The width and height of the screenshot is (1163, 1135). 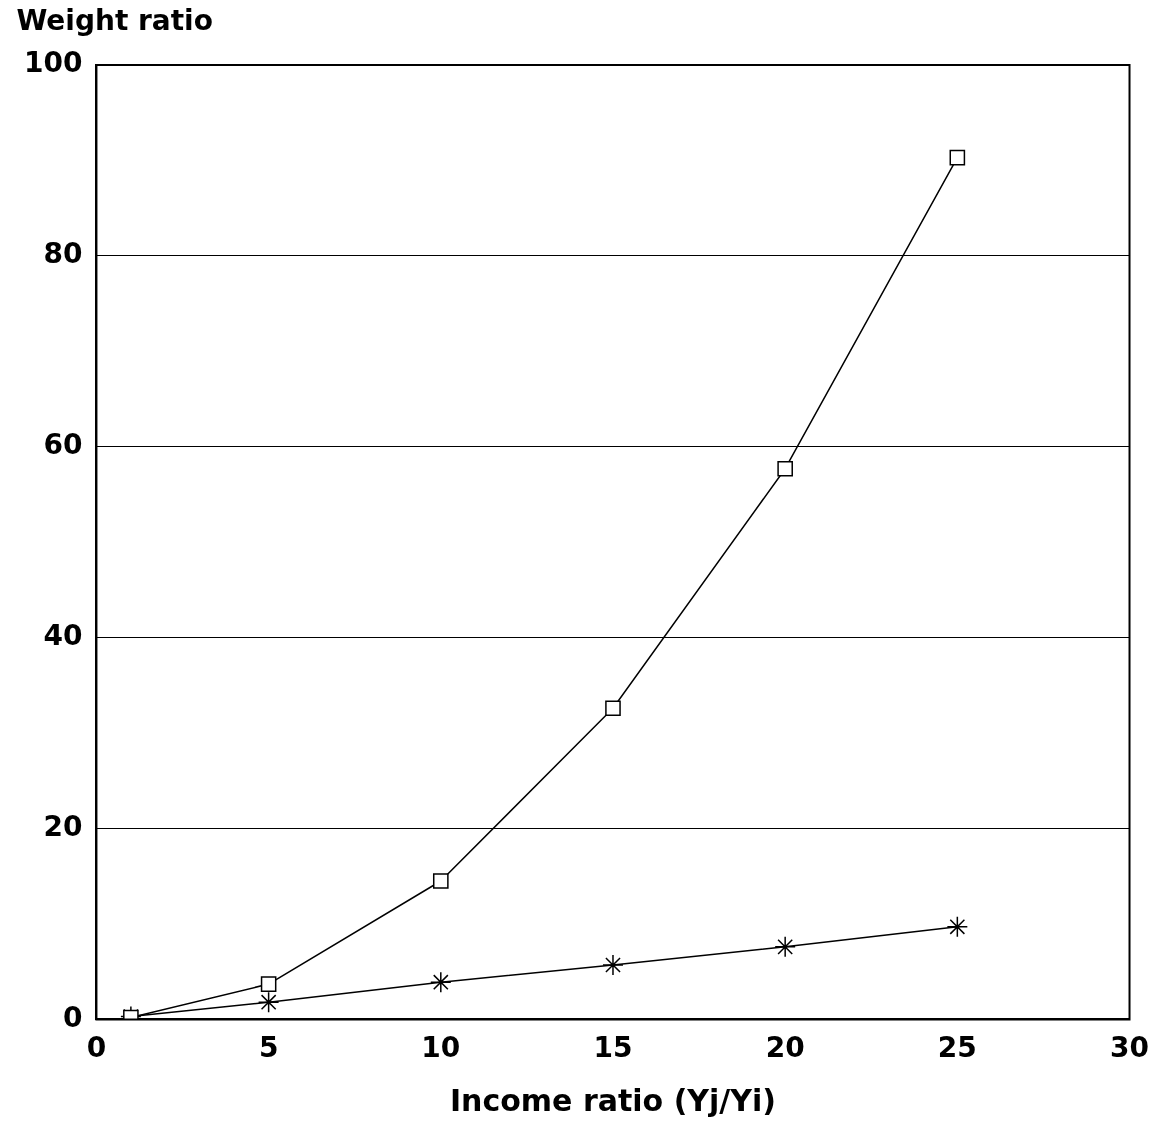 I want to click on y-axis-title: Weight ratio, so click(x=114, y=21).